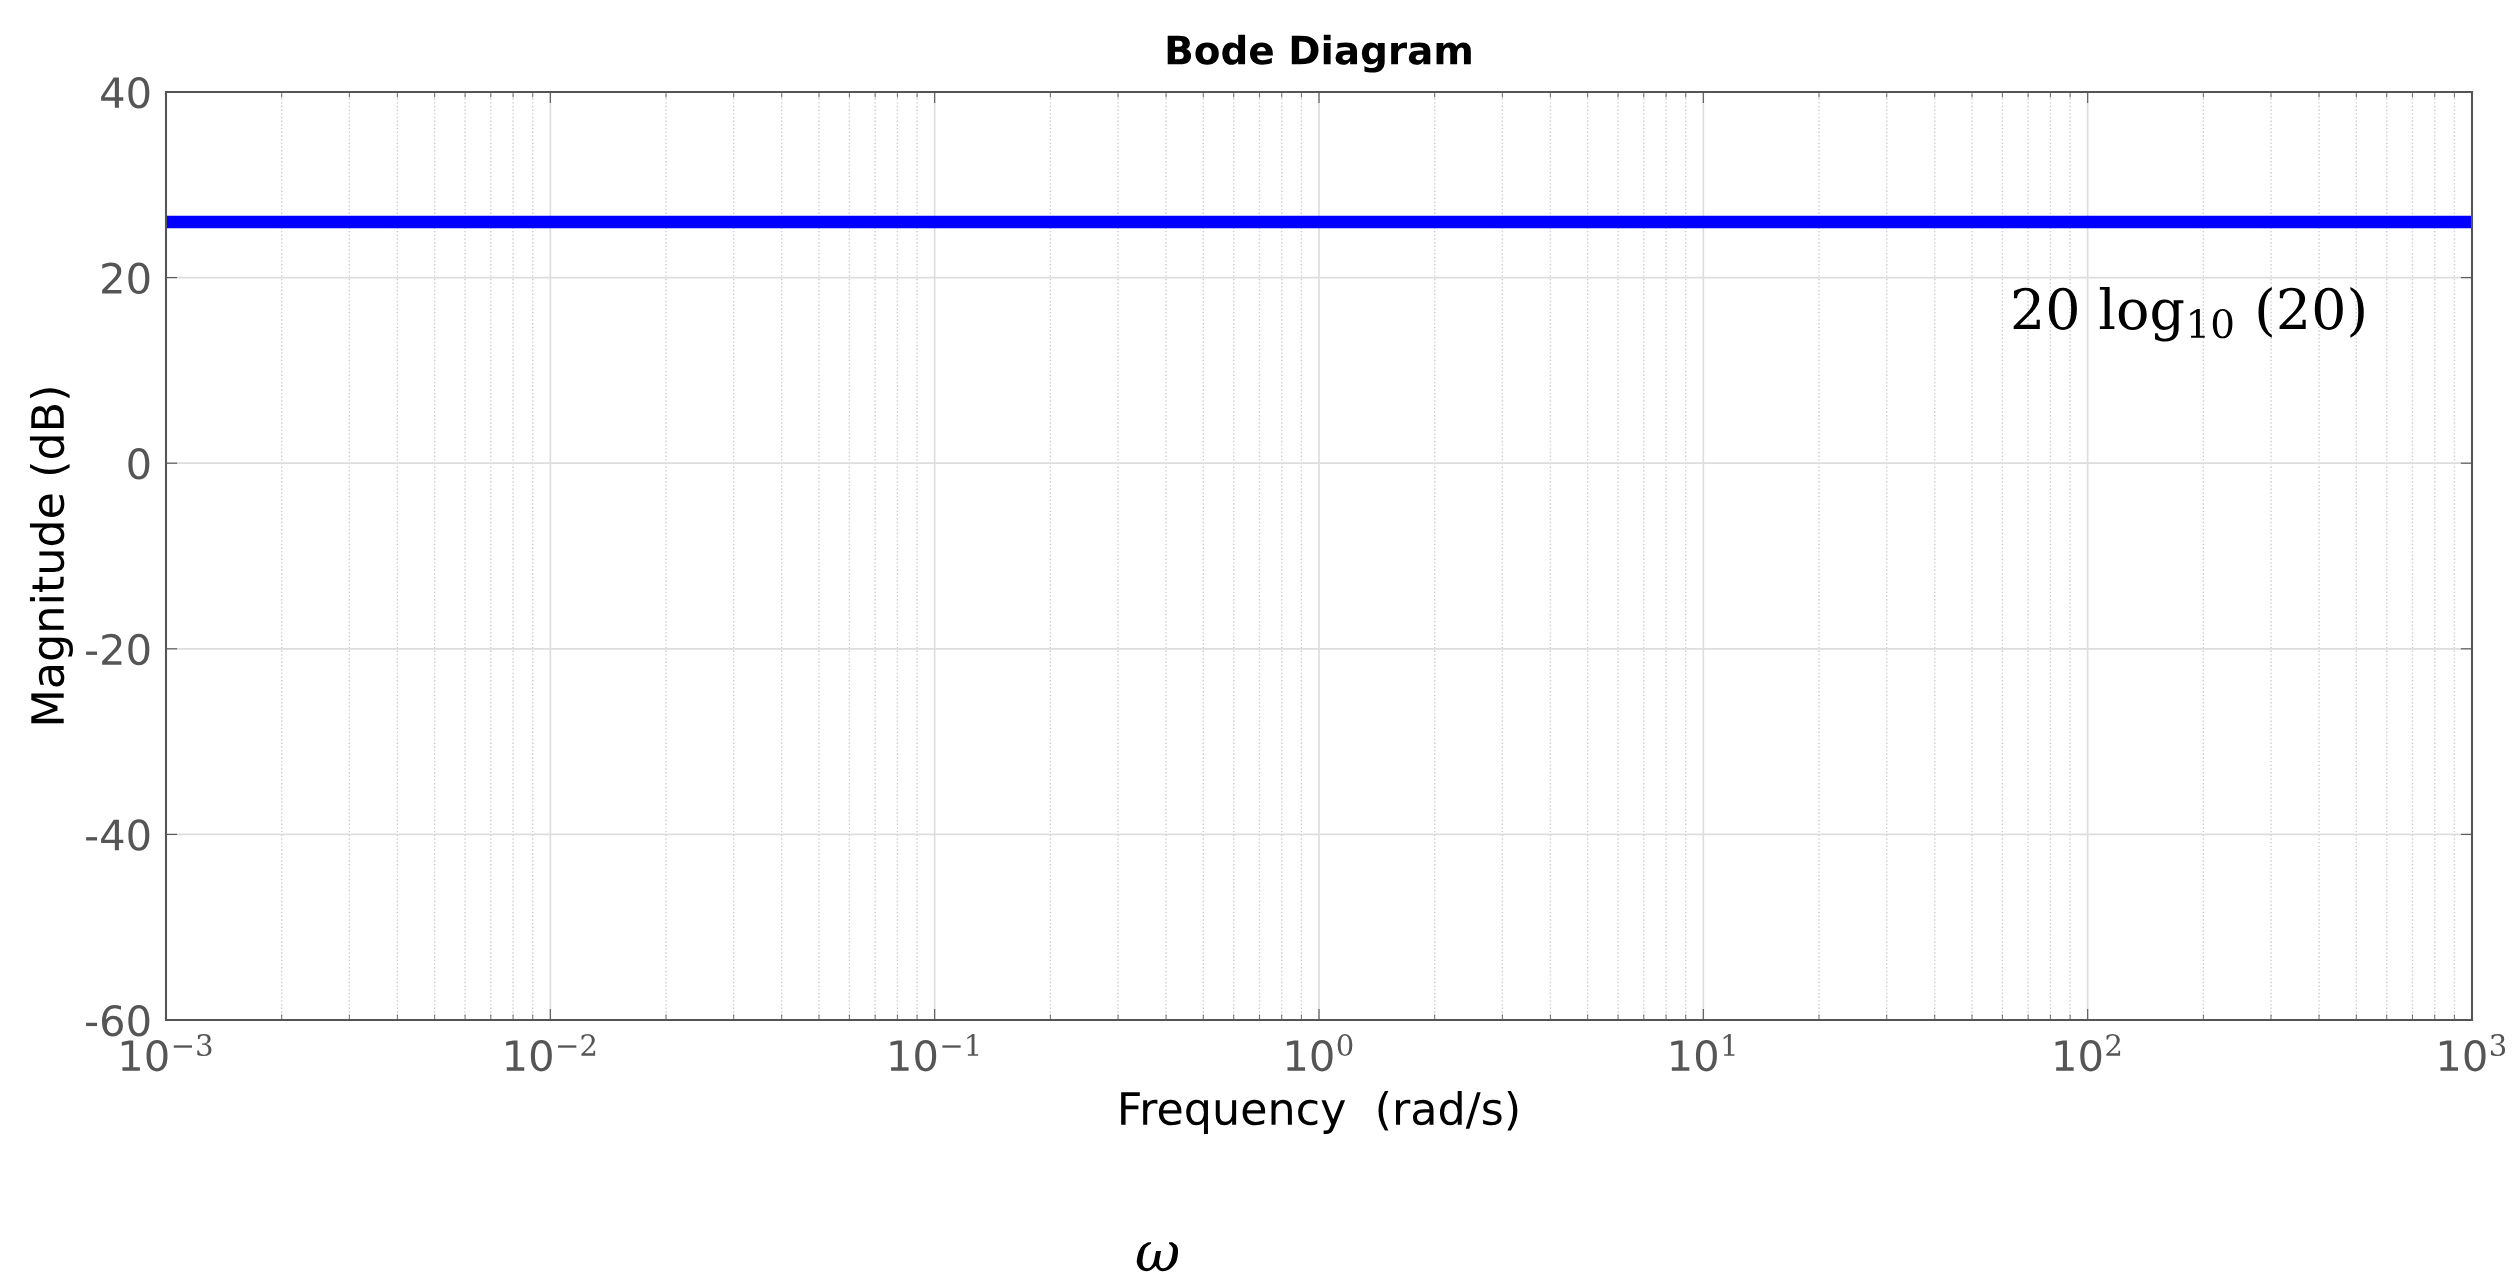 This screenshot has width=2515, height=1276. What do you see at coordinates (118, 835) in the screenshot?
I see `y-tick-label: -40` at bounding box center [118, 835].